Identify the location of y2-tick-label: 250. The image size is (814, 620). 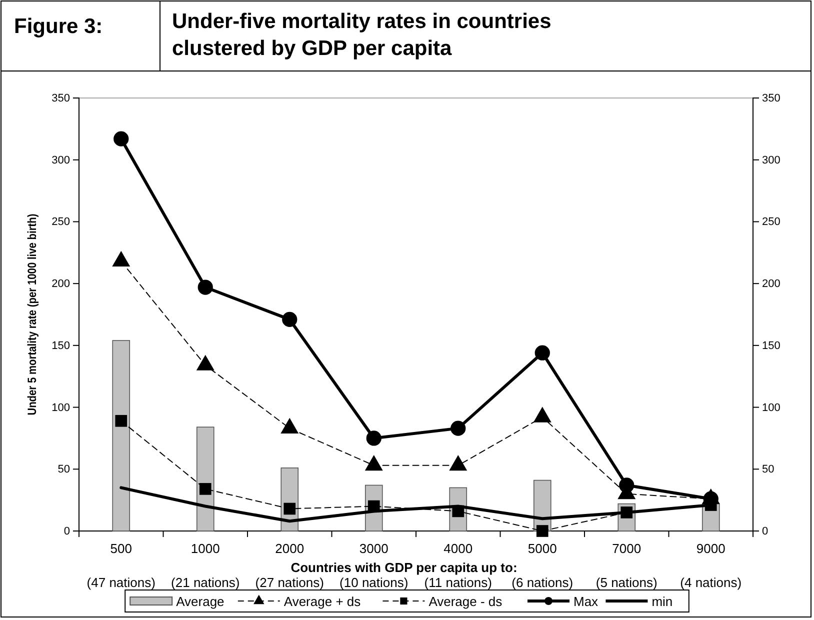
(771, 222).